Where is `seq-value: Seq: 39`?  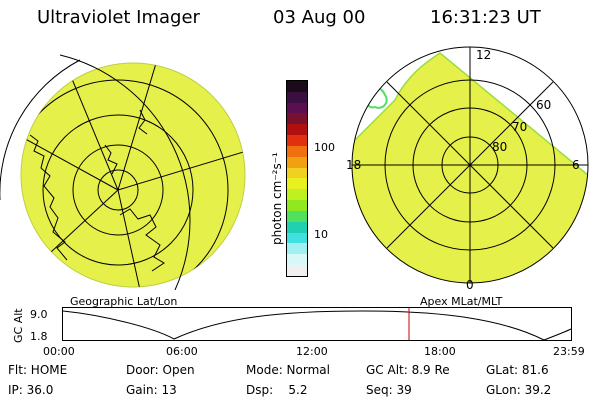 seq-value: Seq: 39 is located at coordinates (389, 390).